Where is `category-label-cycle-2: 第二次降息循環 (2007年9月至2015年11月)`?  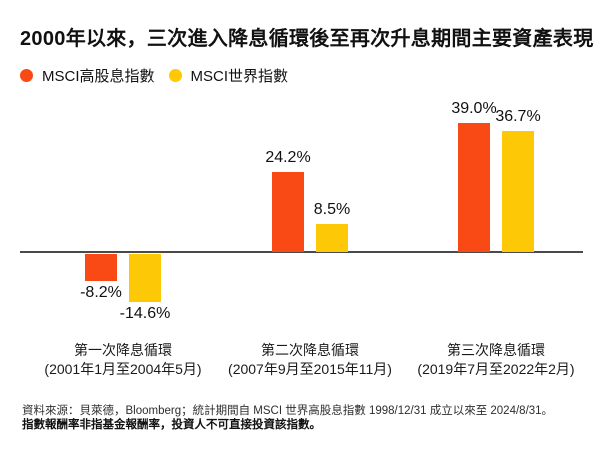
category-label-cycle-2: 第二次降息循環 (2007年9月至2015年11月) is located at coordinates (310, 360).